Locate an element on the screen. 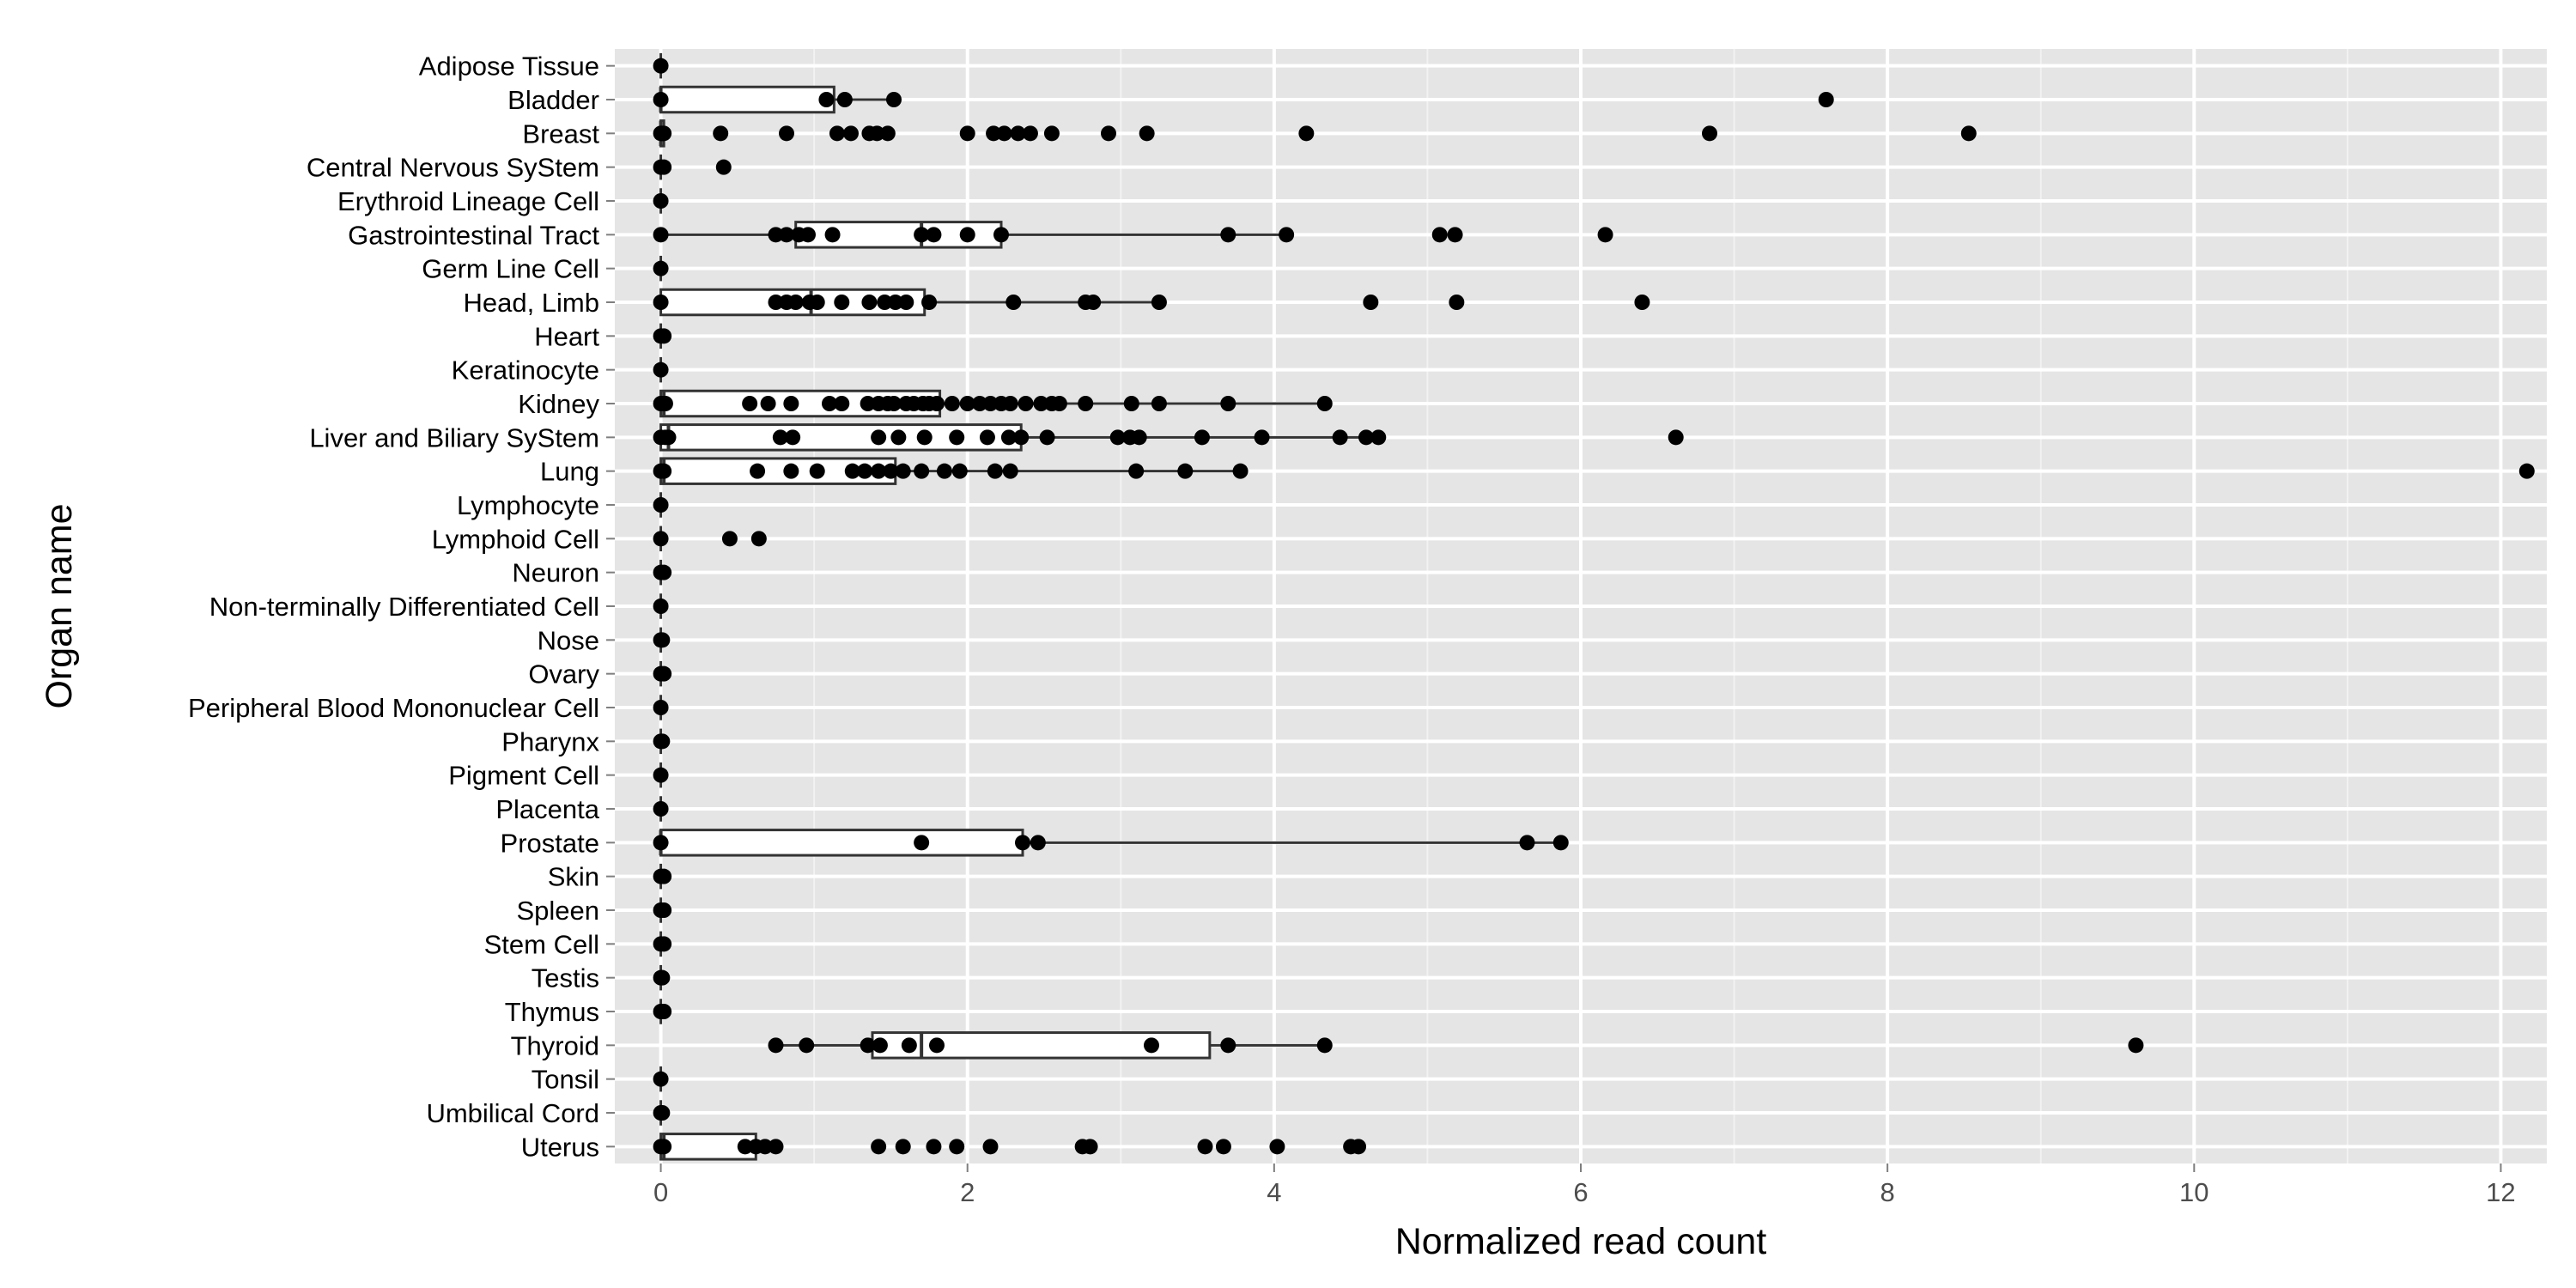 This screenshot has height=1288, width=2576. x-tick-label: 6 is located at coordinates (1580, 1192).